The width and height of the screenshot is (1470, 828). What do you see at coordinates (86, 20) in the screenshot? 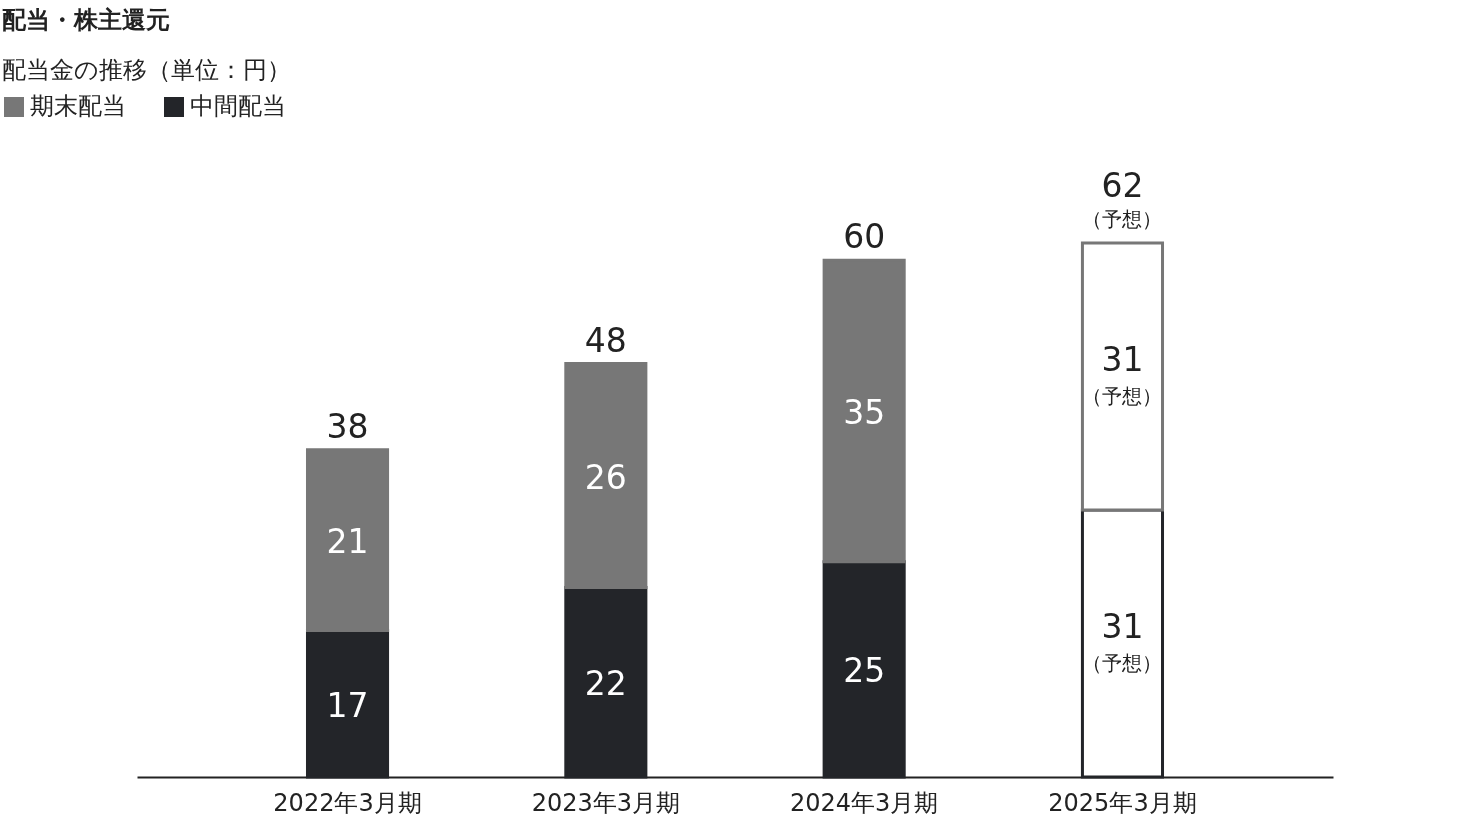
I see `chart-title: 配当・株主還元` at bounding box center [86, 20].